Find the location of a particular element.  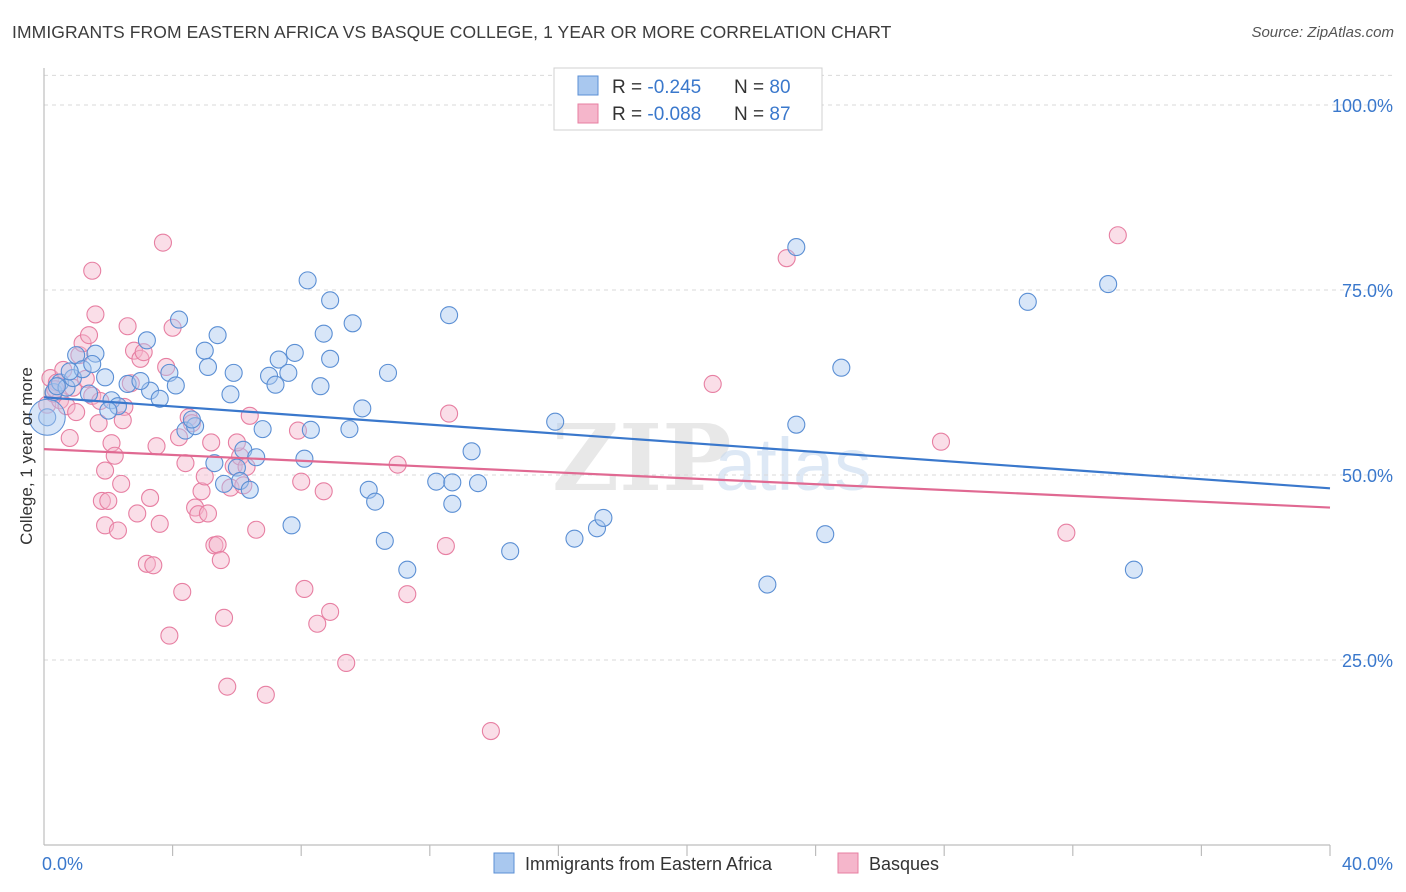

svg-text: R = -0.088 is located at coordinates (656, 114).